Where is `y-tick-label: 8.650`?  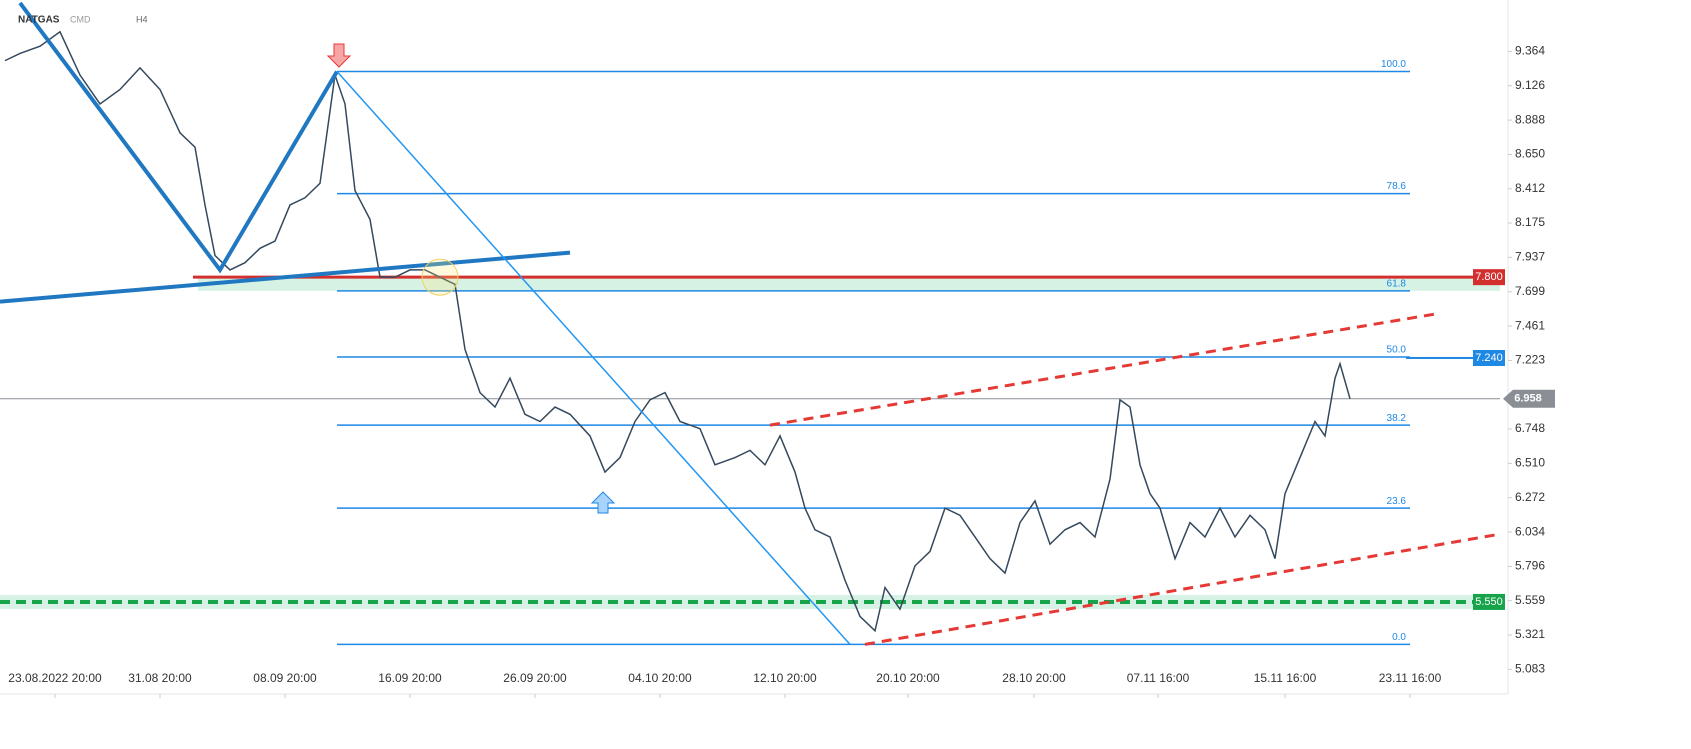 y-tick-label: 8.650 is located at coordinates (1530, 154).